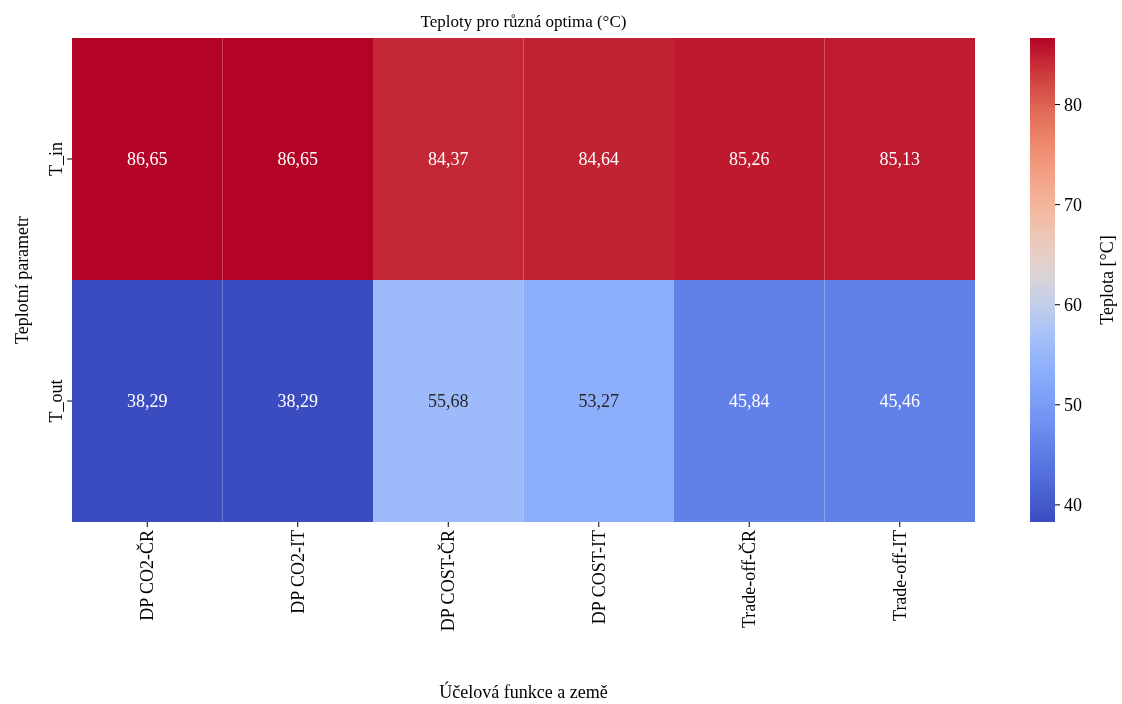  What do you see at coordinates (749, 579) in the screenshot?
I see `x-tick-label: Trade-off-ČR` at bounding box center [749, 579].